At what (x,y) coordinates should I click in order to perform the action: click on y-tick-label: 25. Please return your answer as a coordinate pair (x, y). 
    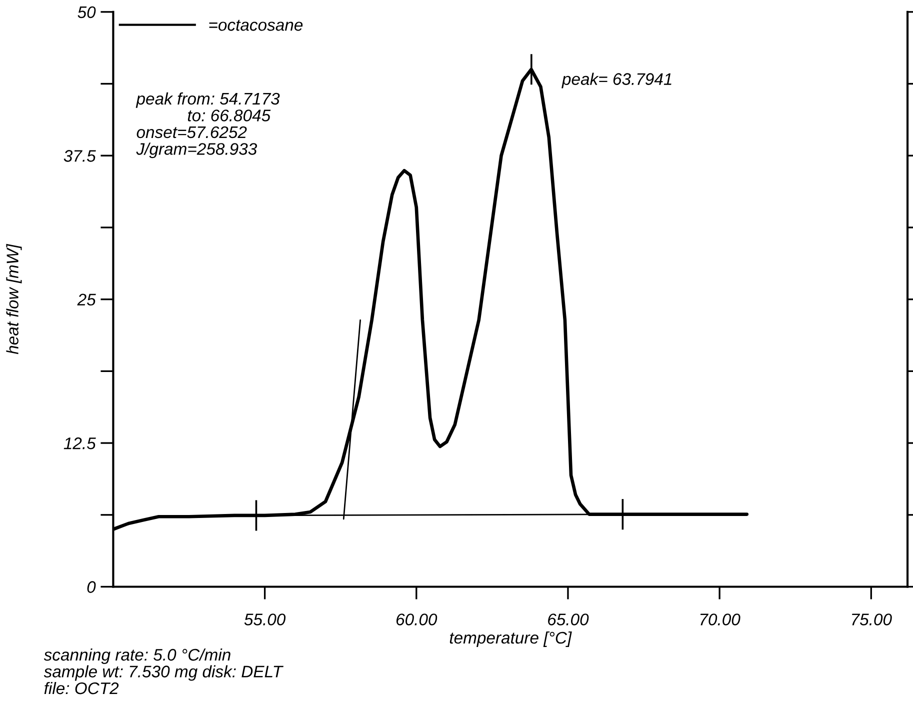
    Looking at the image, I should click on (86, 300).